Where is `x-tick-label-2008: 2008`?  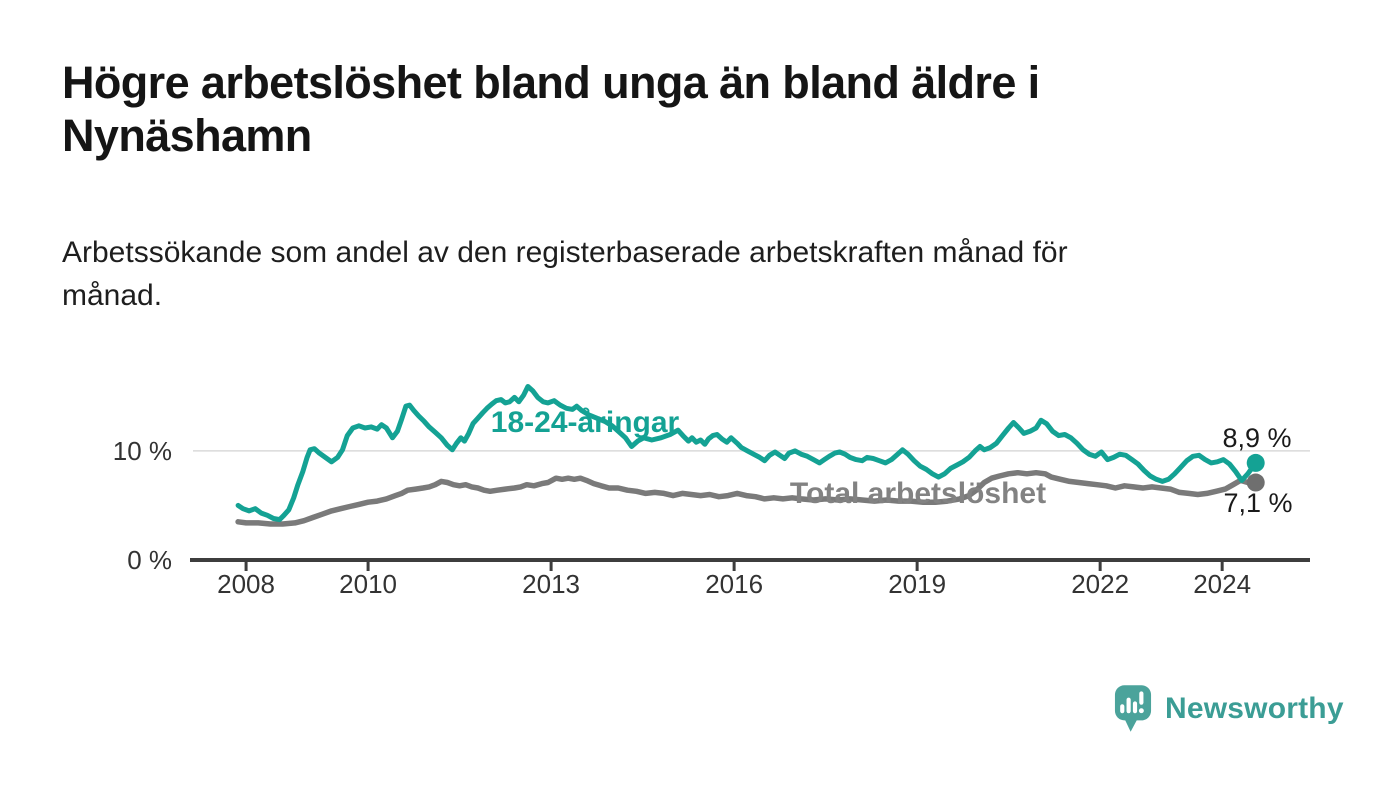 x-tick-label-2008: 2008 is located at coordinates (246, 584).